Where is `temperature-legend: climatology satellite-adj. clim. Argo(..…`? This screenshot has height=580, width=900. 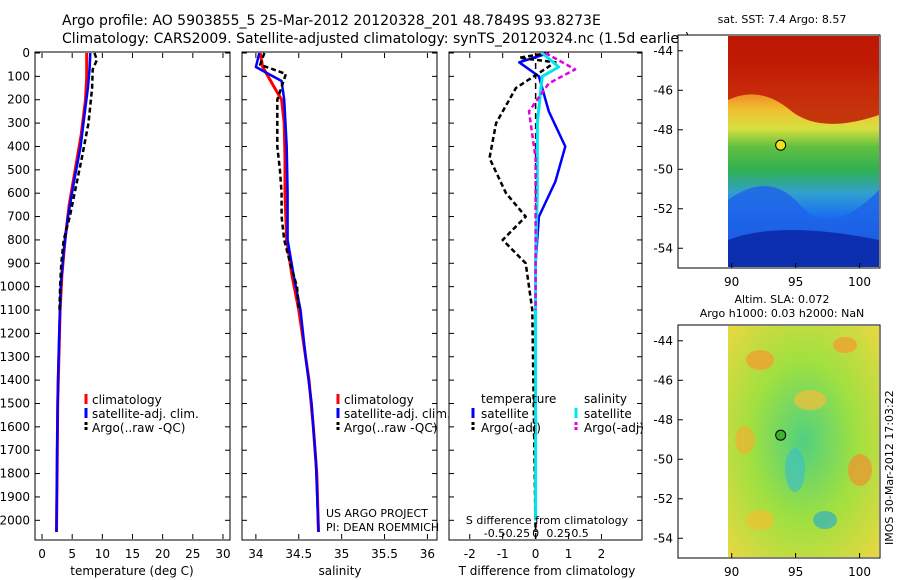
temperature-legend: climatology satellite-adj. clim. Argo(..… is located at coordinates (141, 414).